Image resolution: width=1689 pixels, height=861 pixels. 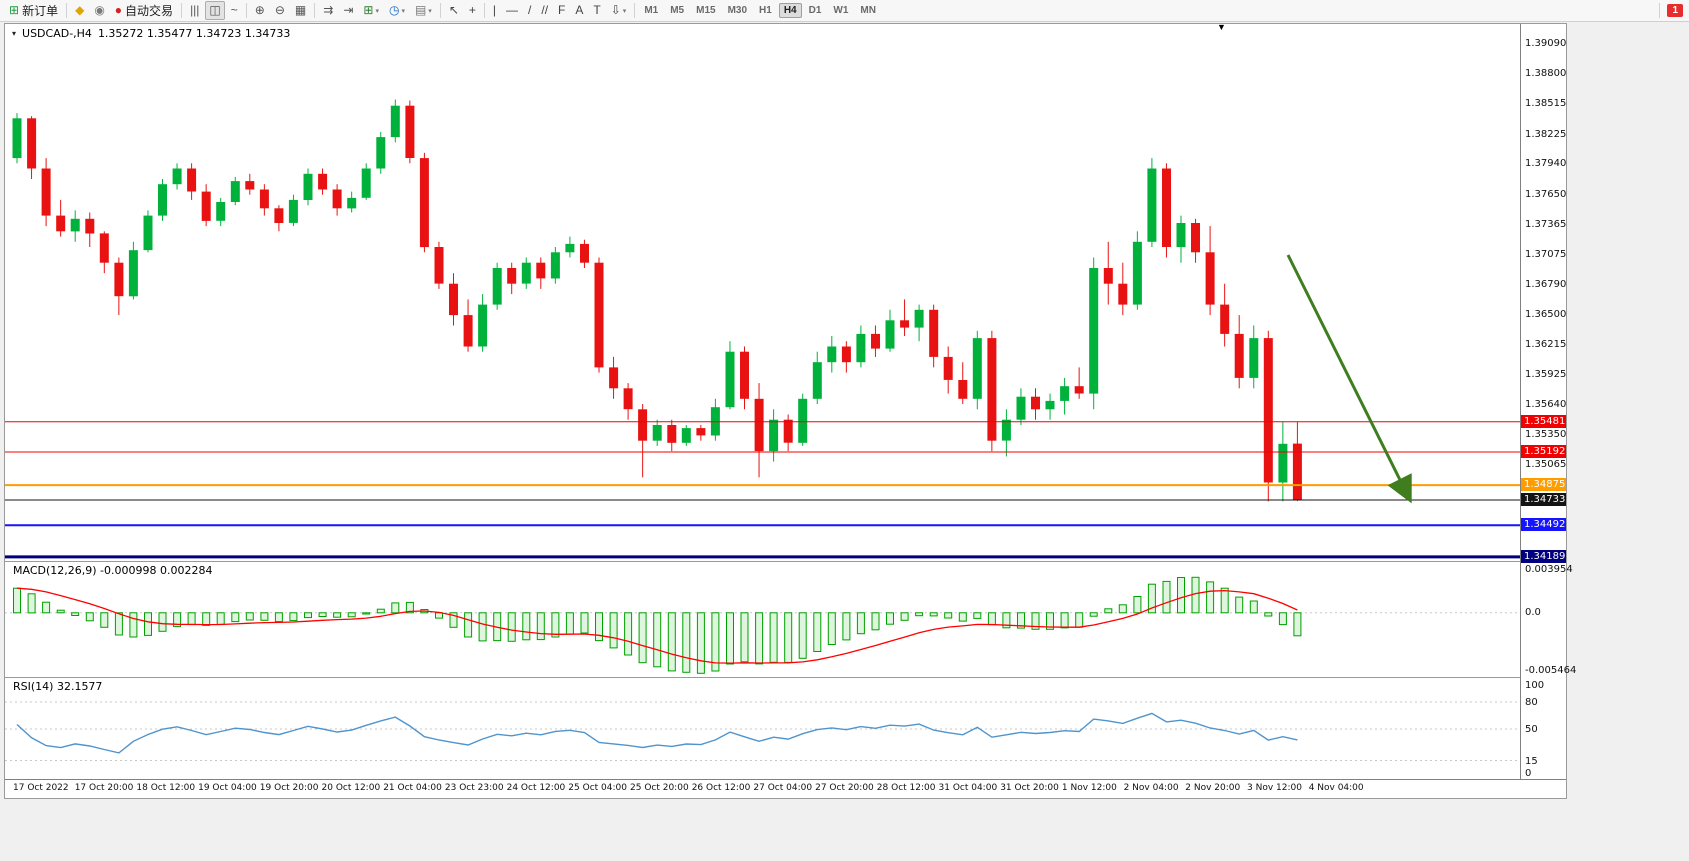 What do you see at coordinates (721, 788) in the screenshot?
I see `time-axis-label: 26 Oct 12:00` at bounding box center [721, 788].